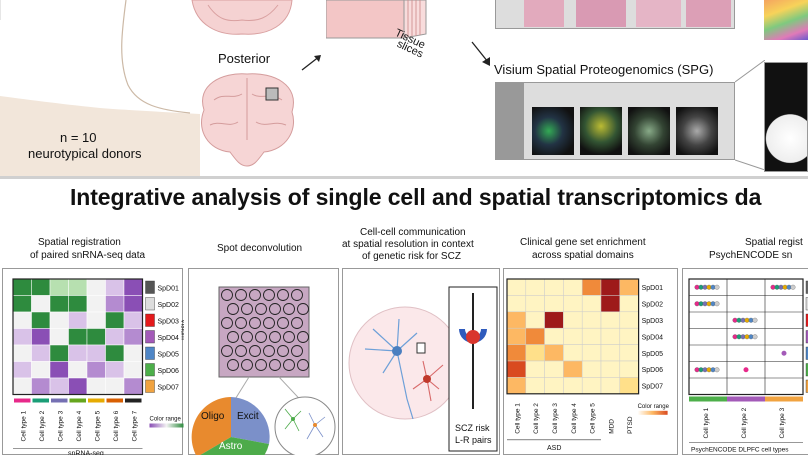 The height and width of the screenshot is (455, 808). Describe the element at coordinates (555, 418) in the screenshot. I see `column-label: Cell type 3` at that location.